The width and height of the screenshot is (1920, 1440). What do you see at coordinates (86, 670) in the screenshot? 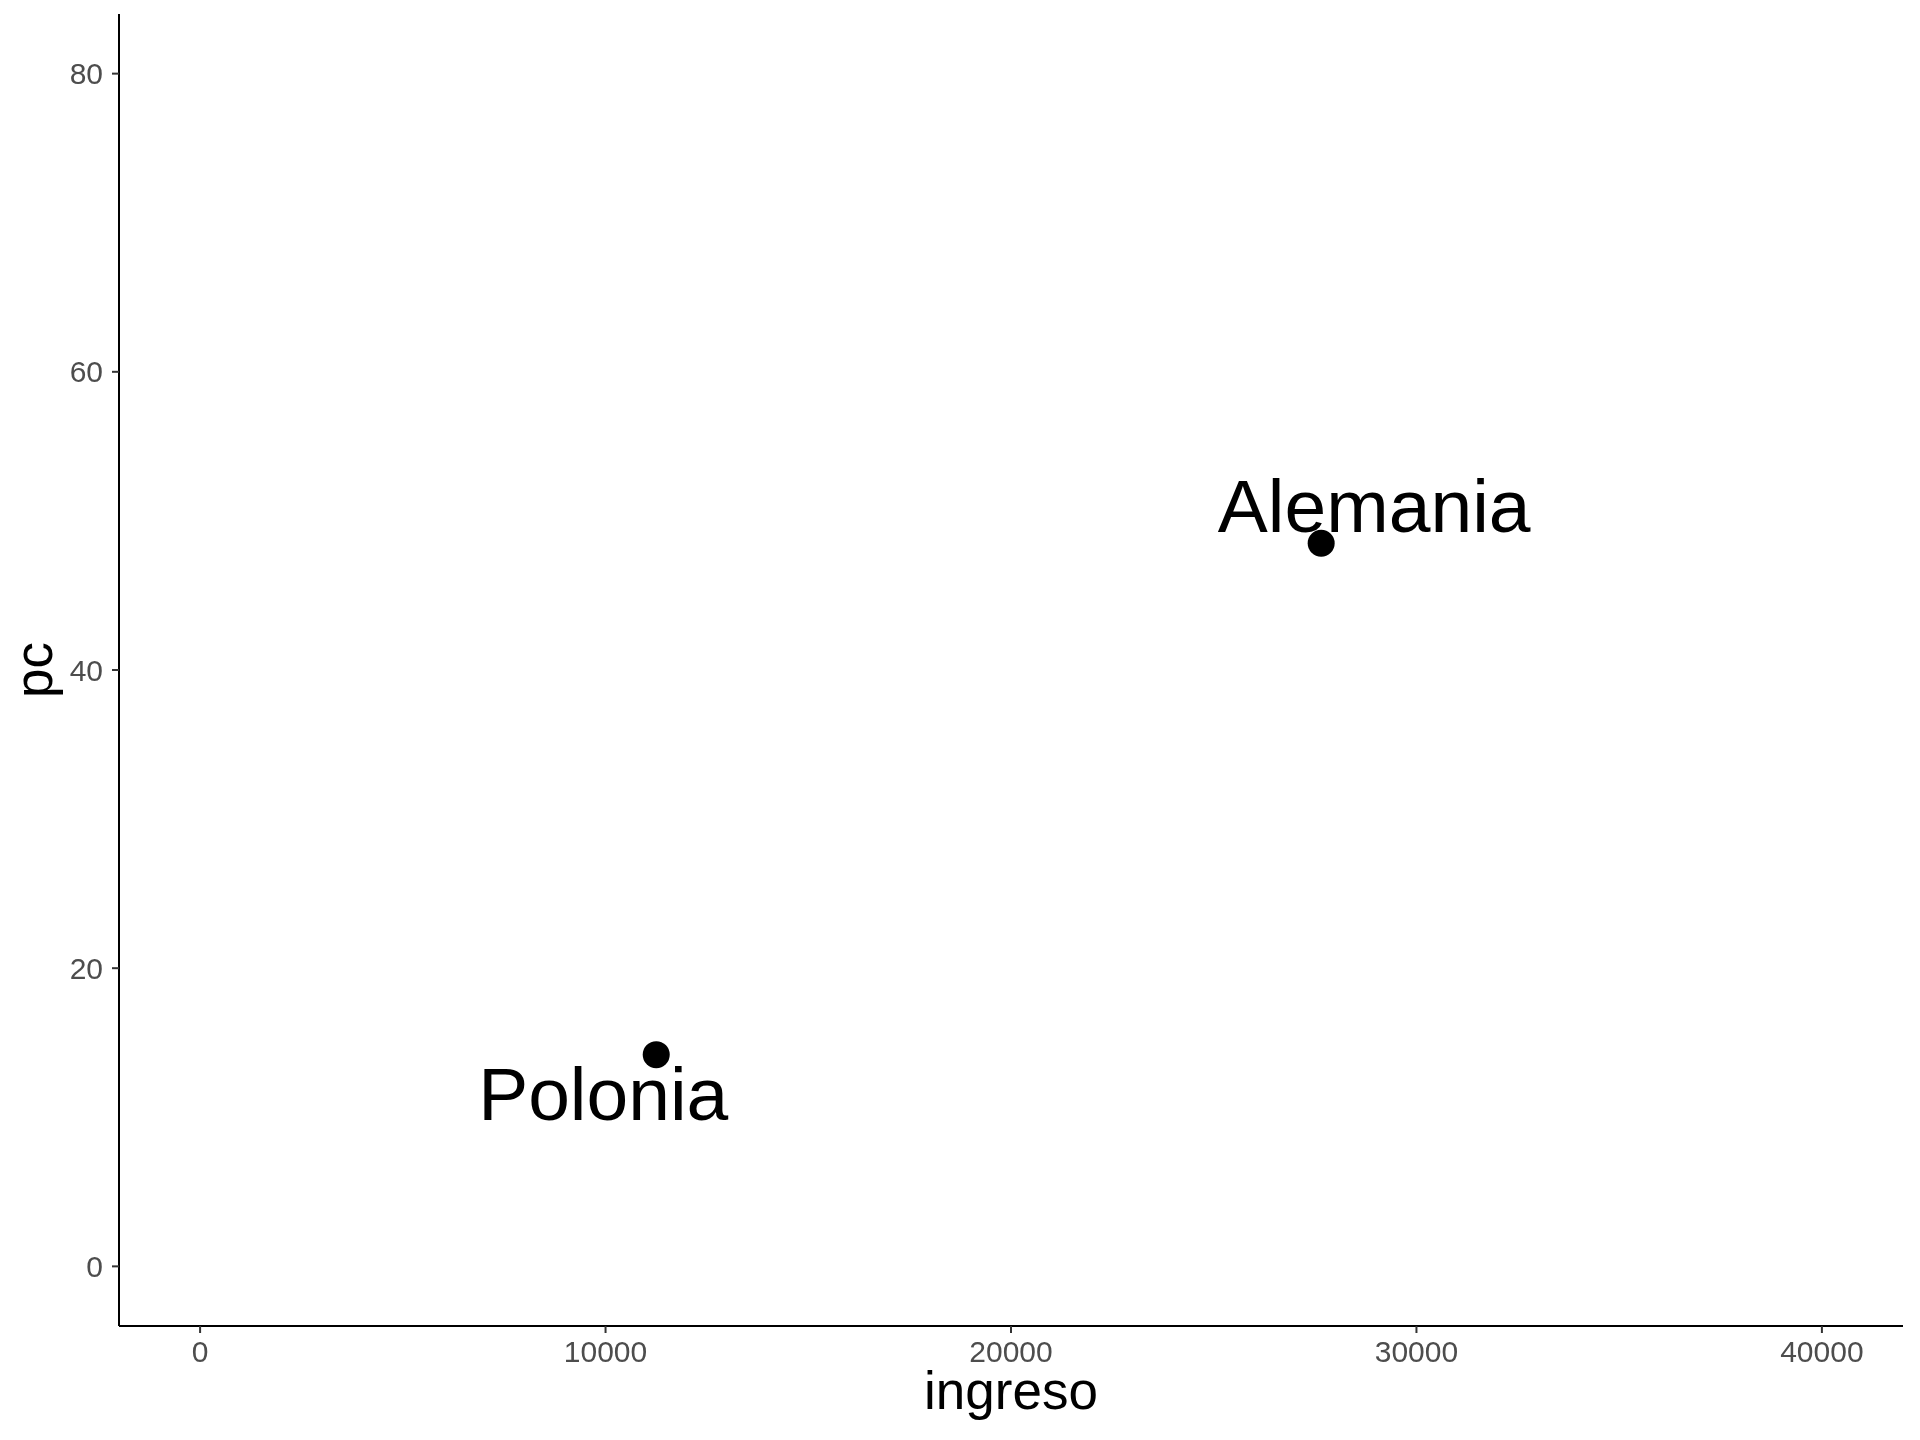
I see `y-tick-label: 40` at bounding box center [86, 670].